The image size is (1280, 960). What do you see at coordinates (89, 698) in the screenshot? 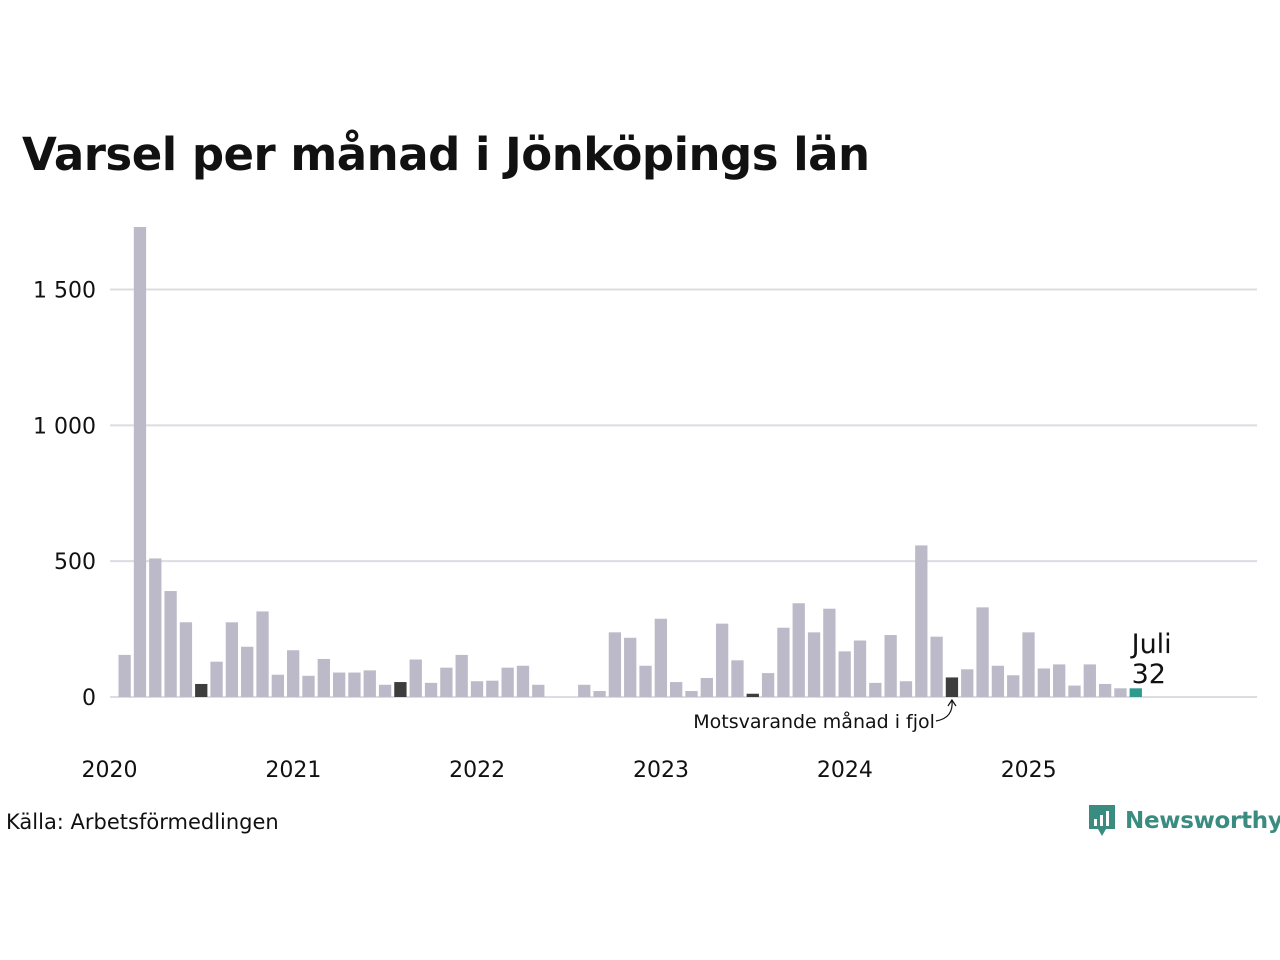
I see `y-tick-label: 0` at bounding box center [89, 698].